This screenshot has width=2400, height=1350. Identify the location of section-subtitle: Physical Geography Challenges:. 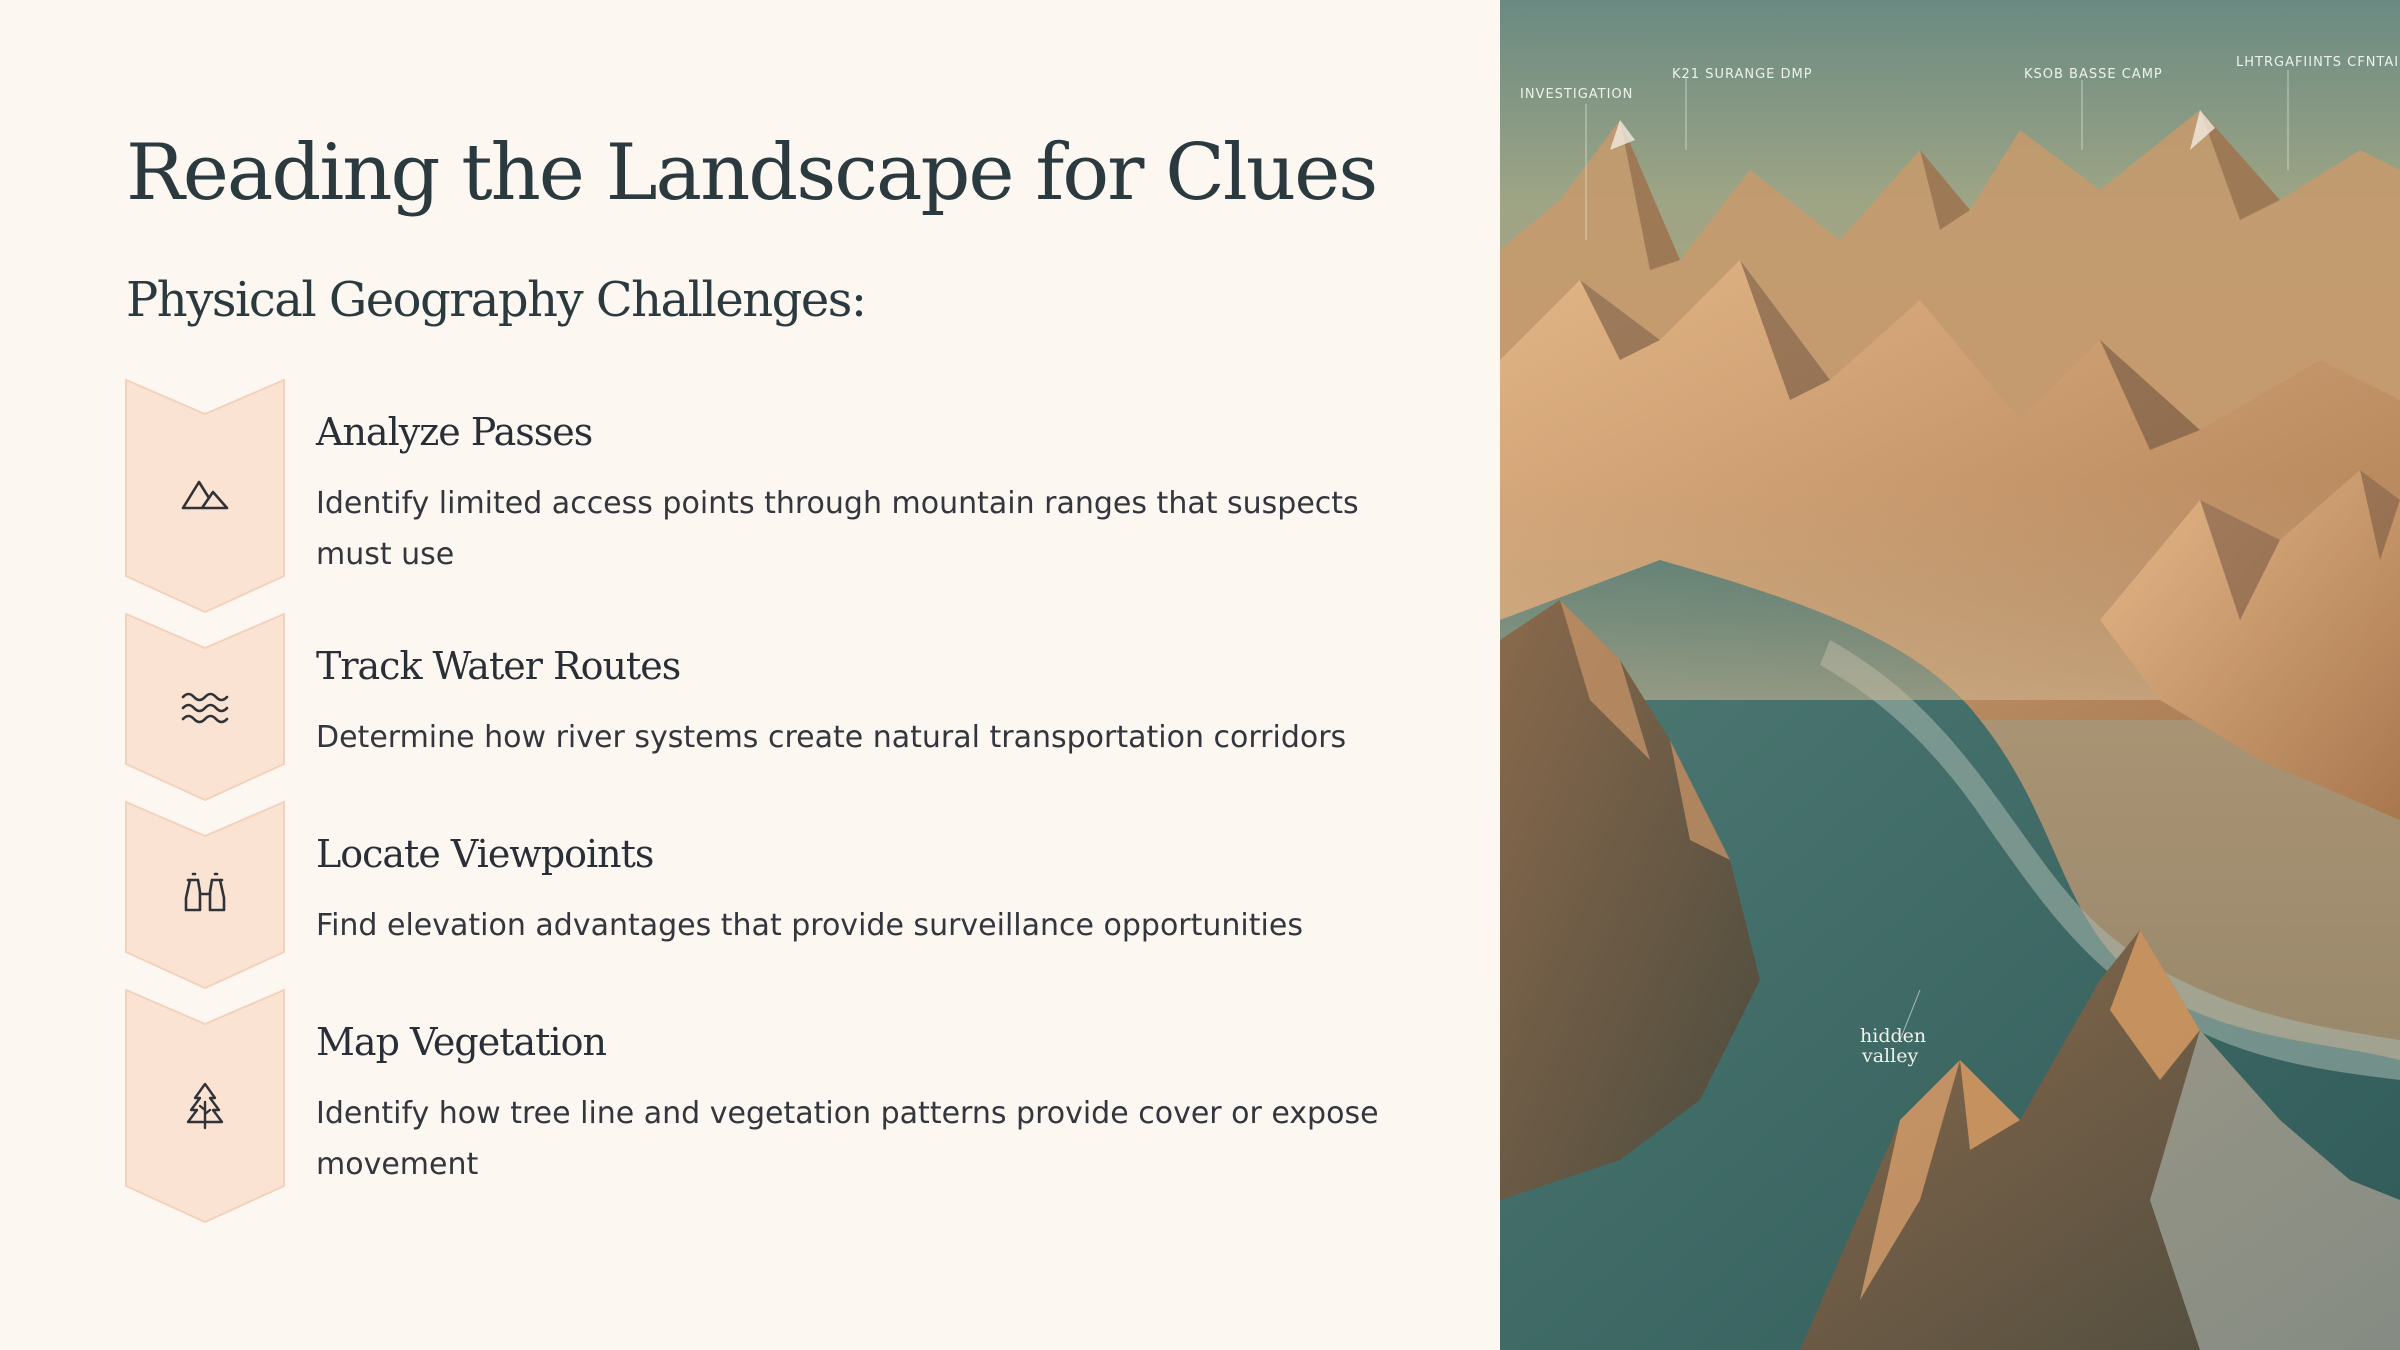
(496, 300).